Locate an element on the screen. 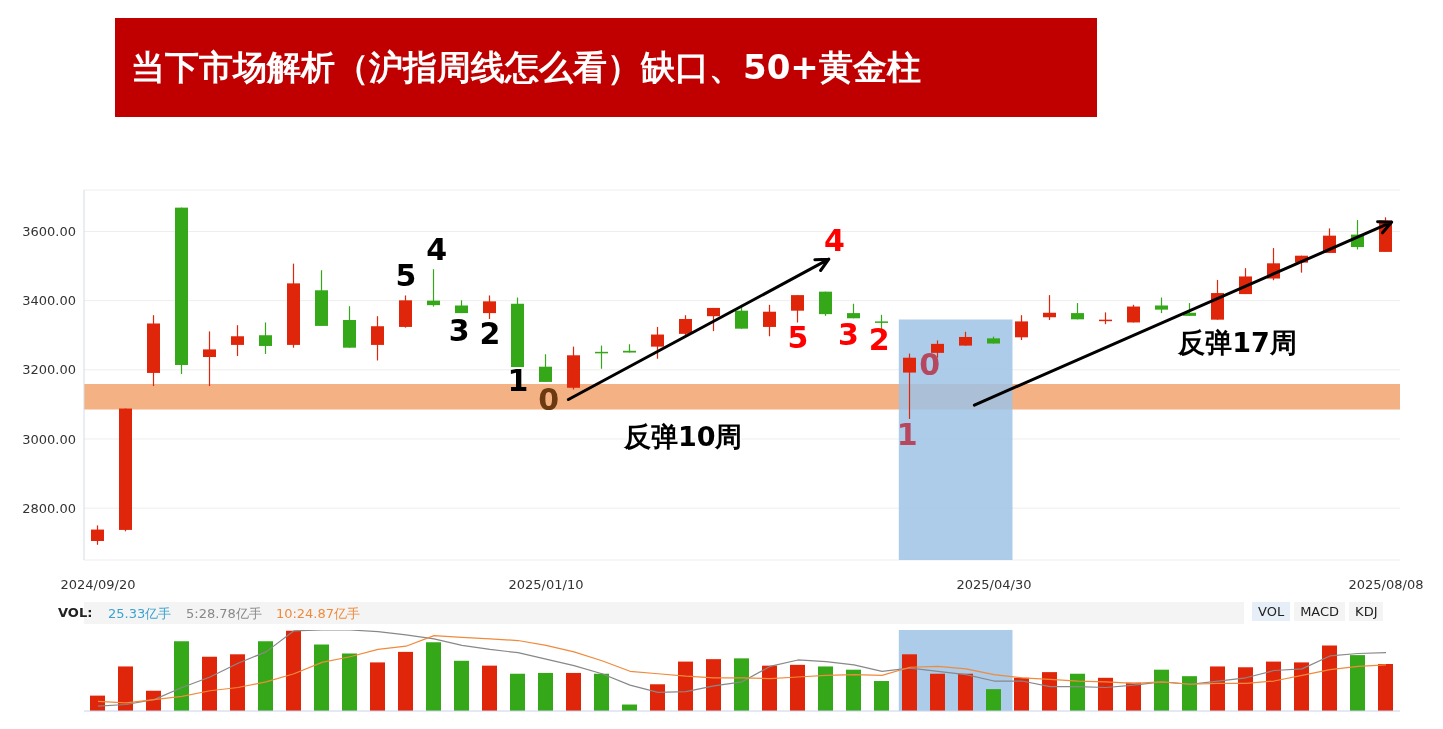 The width and height of the screenshot is (1443, 729). text: KDJ is located at coordinates (1366, 611).